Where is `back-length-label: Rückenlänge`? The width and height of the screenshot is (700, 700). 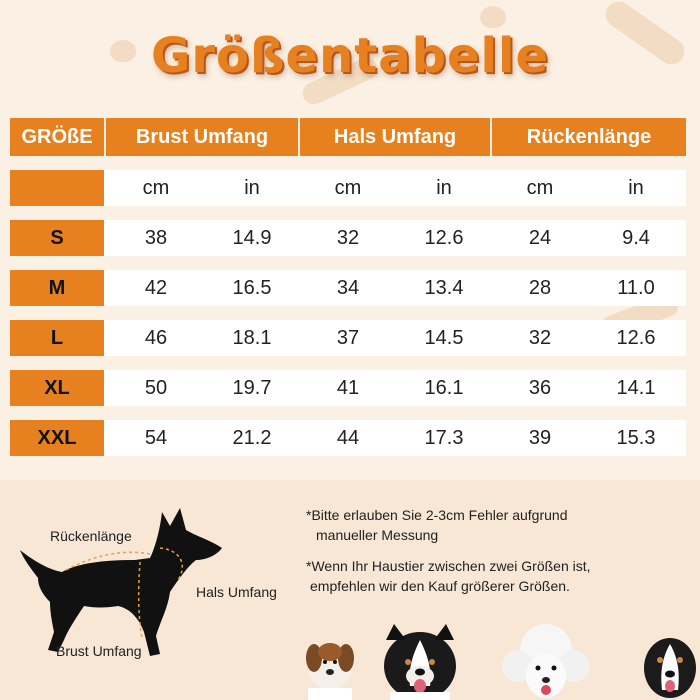 back-length-label: Rückenlänge is located at coordinates (91, 536).